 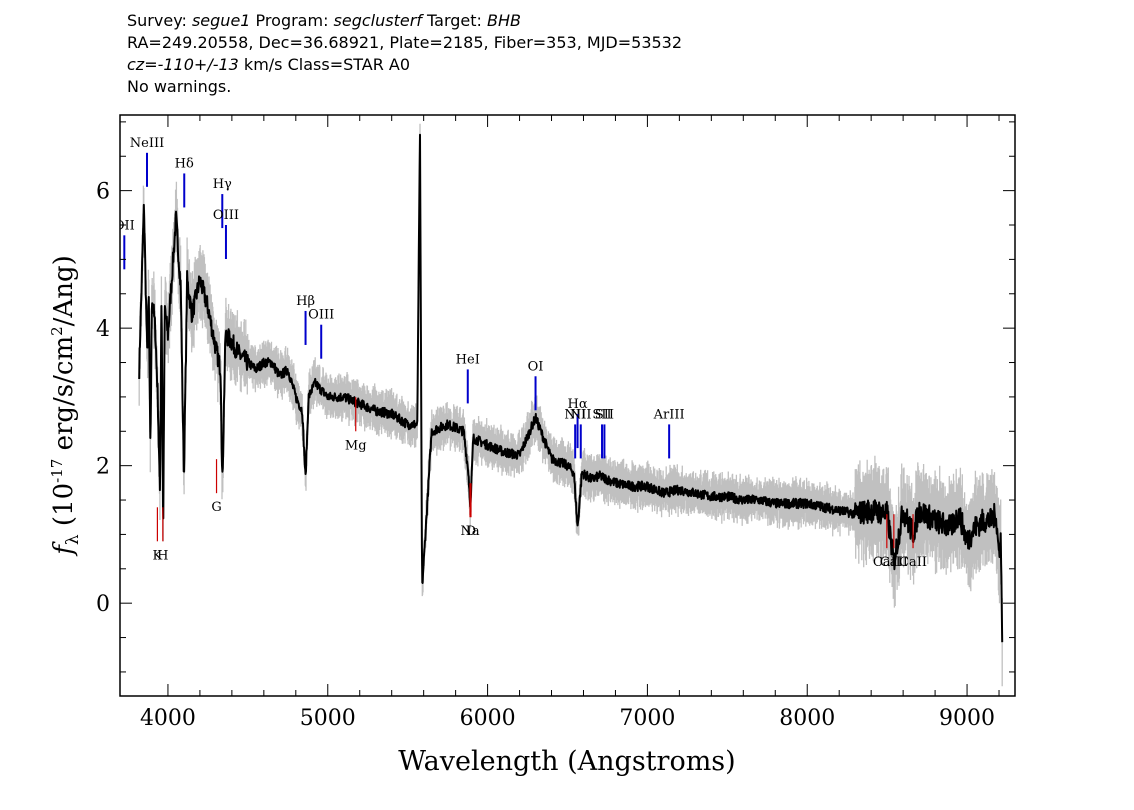 What do you see at coordinates (324, 64) in the screenshot?
I see `class-value: km/s Class=STAR A0` at bounding box center [324, 64].